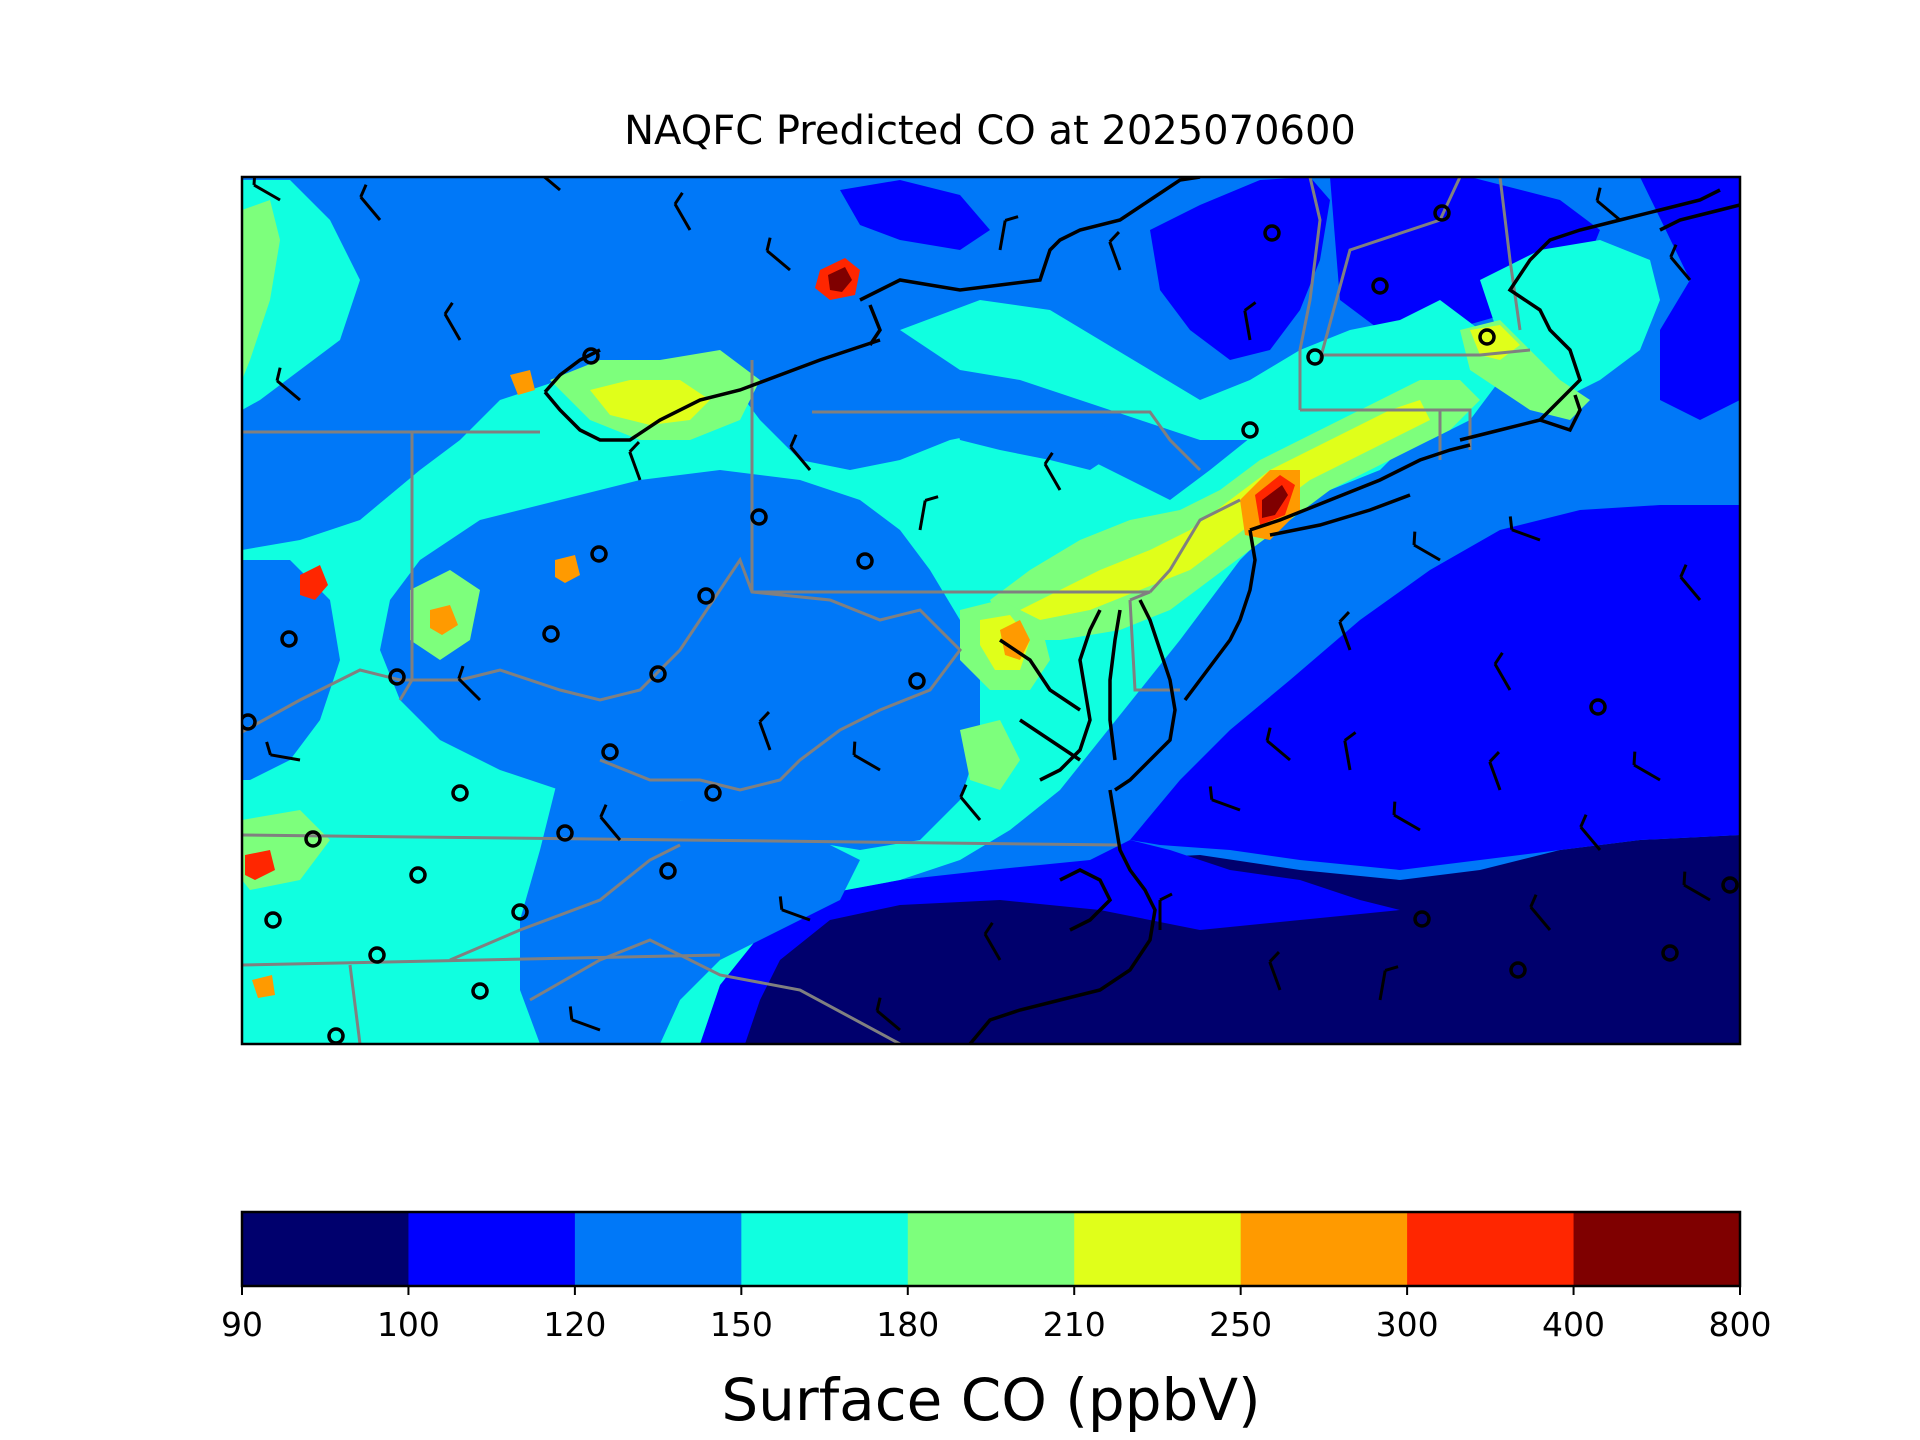 The height and width of the screenshot is (1440, 1920). I want to click on colorbar-tick-label: 150, so click(741, 1324).